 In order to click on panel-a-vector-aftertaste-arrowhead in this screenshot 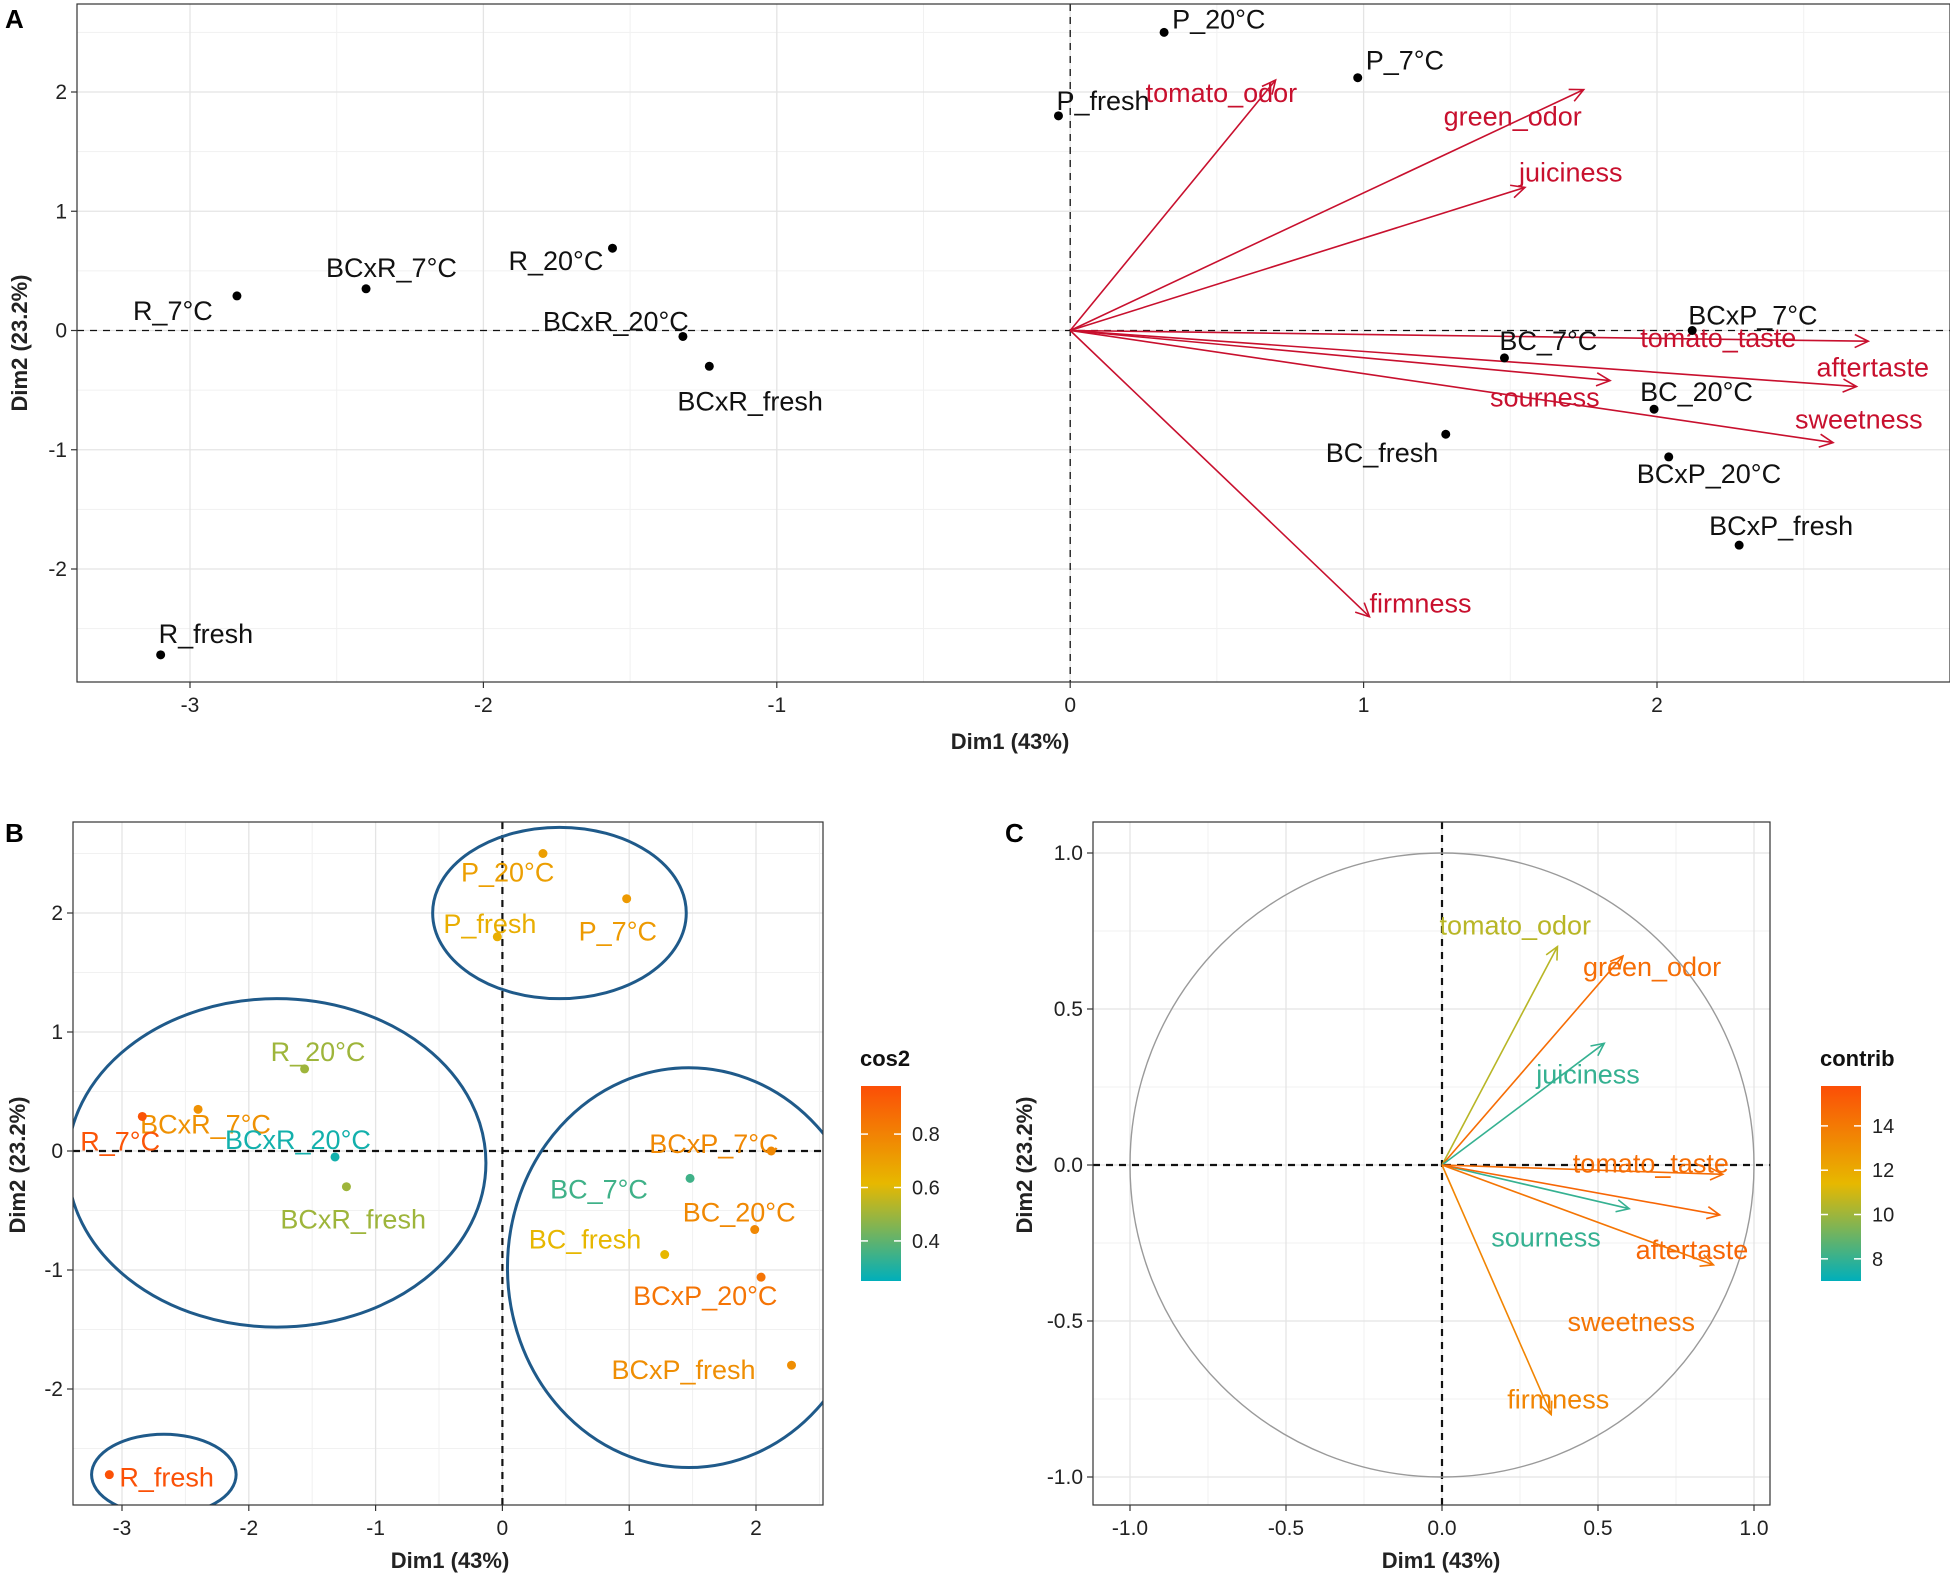, I will do `click(1850, 385)`.